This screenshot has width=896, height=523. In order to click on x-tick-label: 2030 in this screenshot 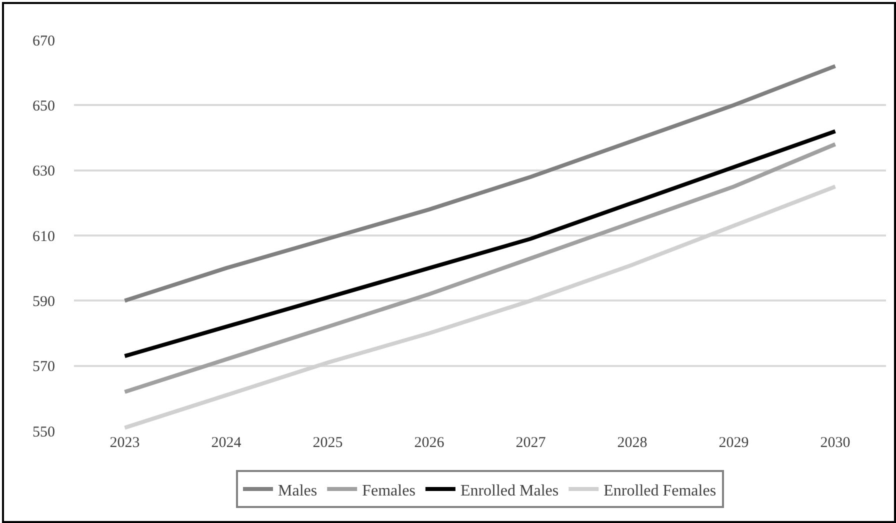, I will do `click(835, 443)`.